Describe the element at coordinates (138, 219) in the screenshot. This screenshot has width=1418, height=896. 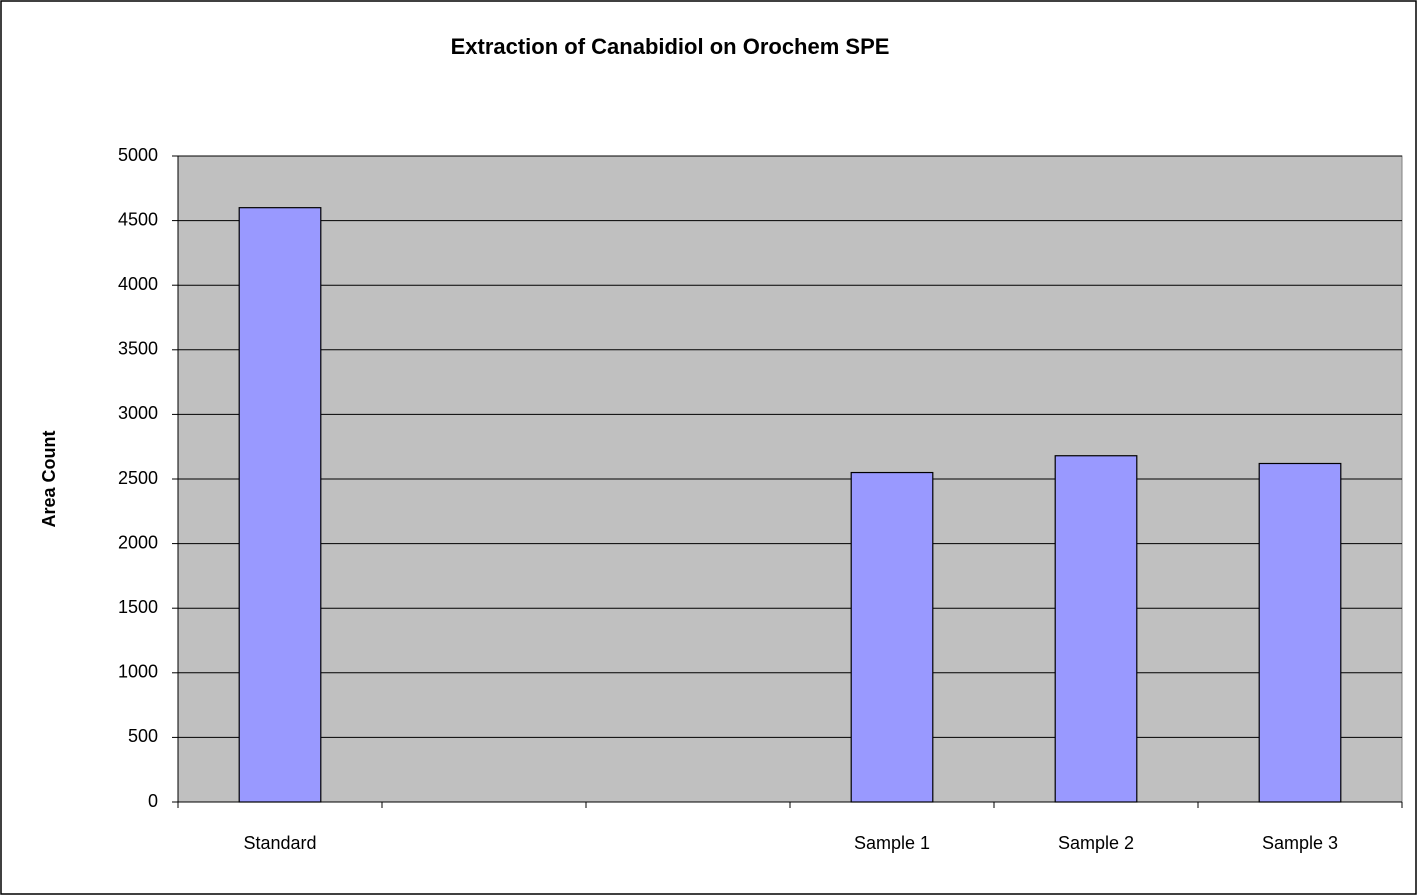
I see `y-tick-label: 4500` at that location.